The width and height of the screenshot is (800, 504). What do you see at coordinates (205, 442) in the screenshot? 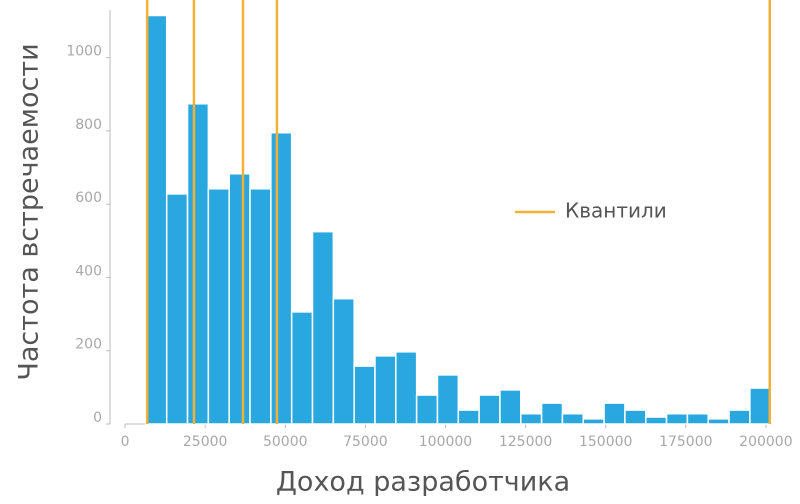
I see `x-tick-label: 25000` at bounding box center [205, 442].